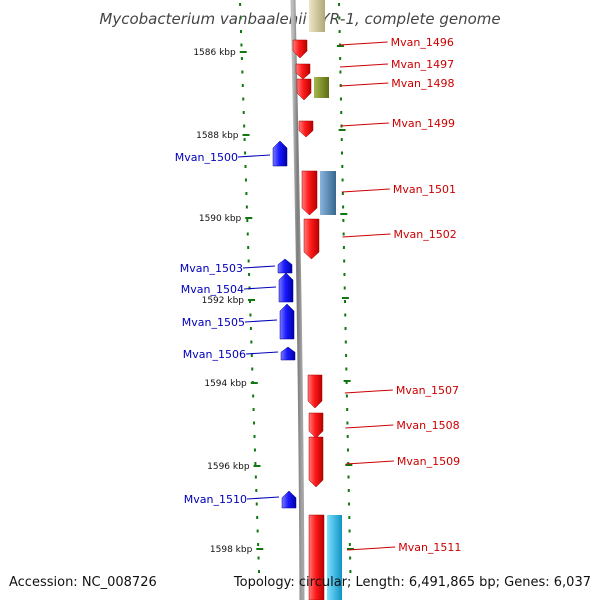 This screenshot has width=600, height=600. What do you see at coordinates (214, 354) in the screenshot?
I see `gene-label-mvan-1506: Mvan_1506` at bounding box center [214, 354].